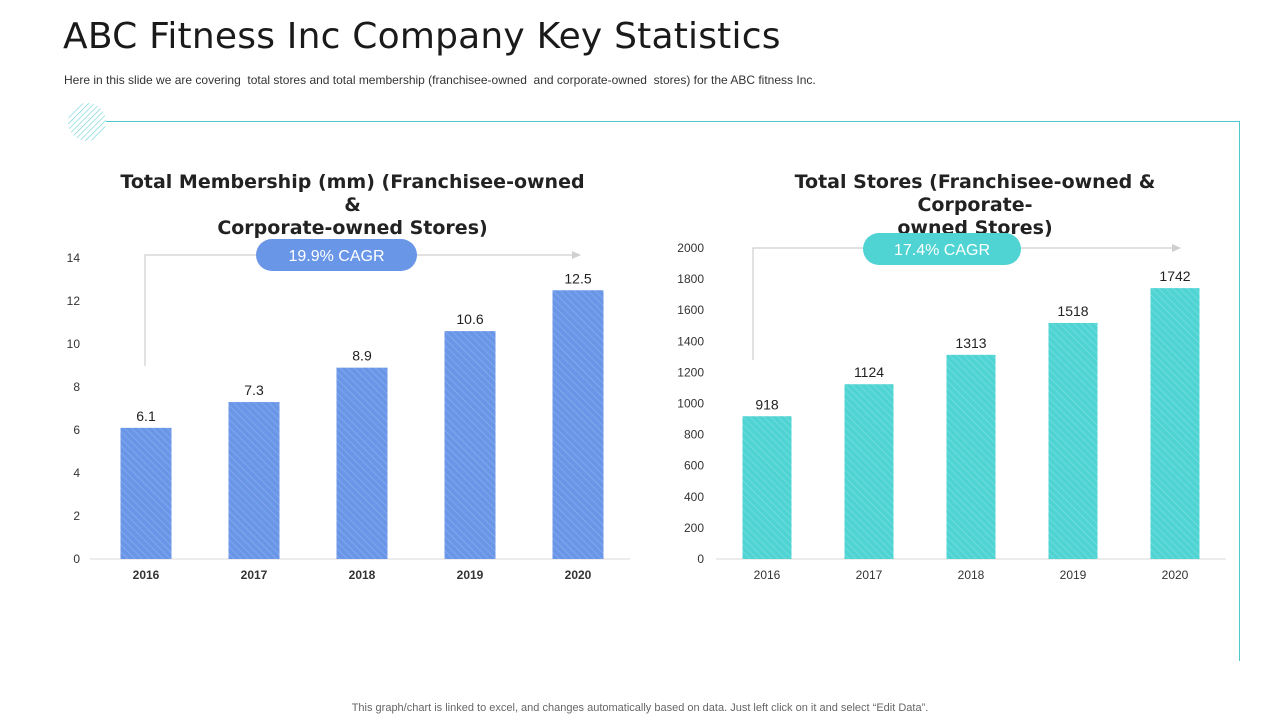 Image resolution: width=1280 pixels, height=720 pixels. What do you see at coordinates (971, 575) in the screenshot?
I see `stores-x-tick-2018: 2018` at bounding box center [971, 575].